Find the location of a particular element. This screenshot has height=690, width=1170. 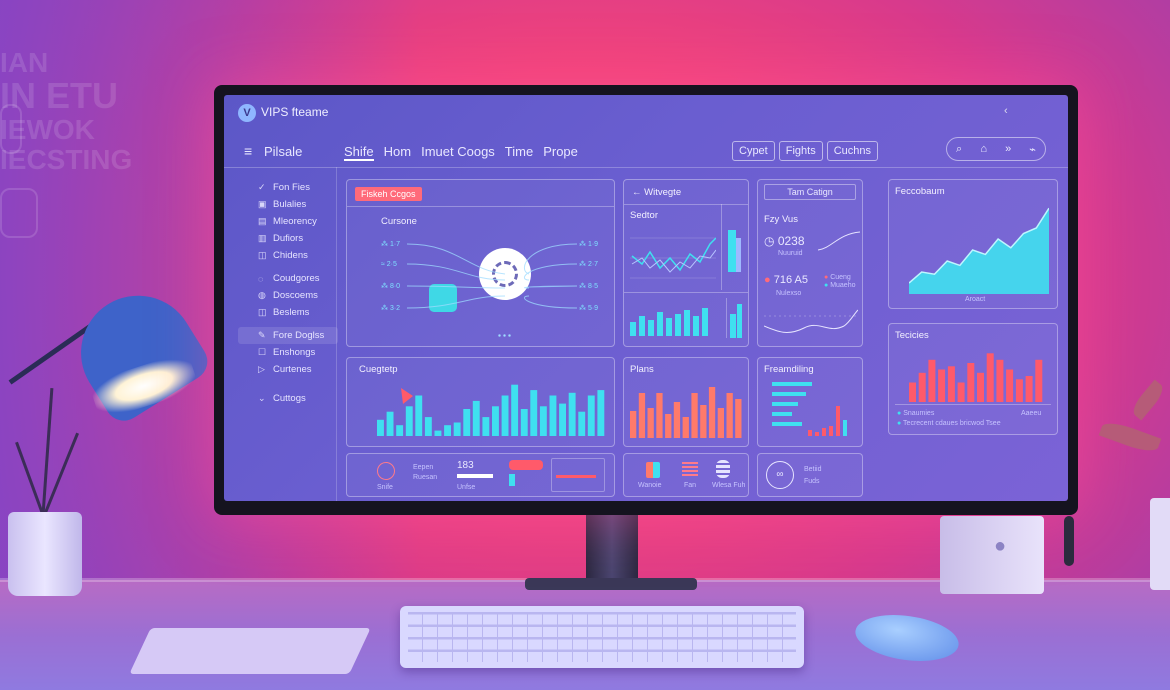

widget-bar is located at coordinates (738, 255).